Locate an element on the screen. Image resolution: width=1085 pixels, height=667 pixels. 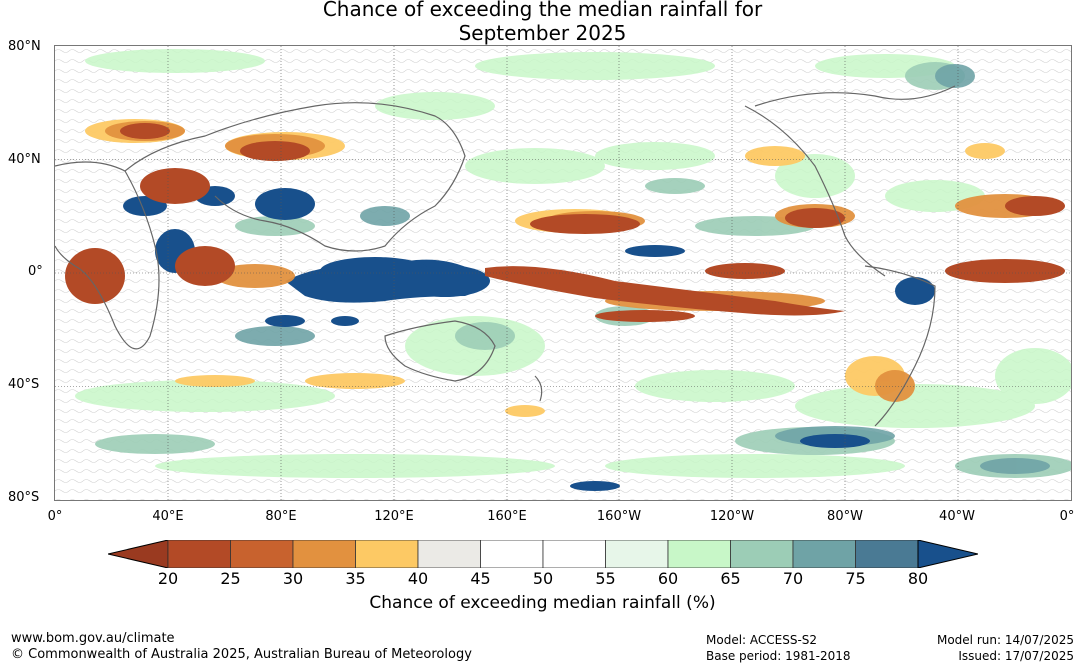
lon-label-160w: 160°W is located at coordinates (619, 516).